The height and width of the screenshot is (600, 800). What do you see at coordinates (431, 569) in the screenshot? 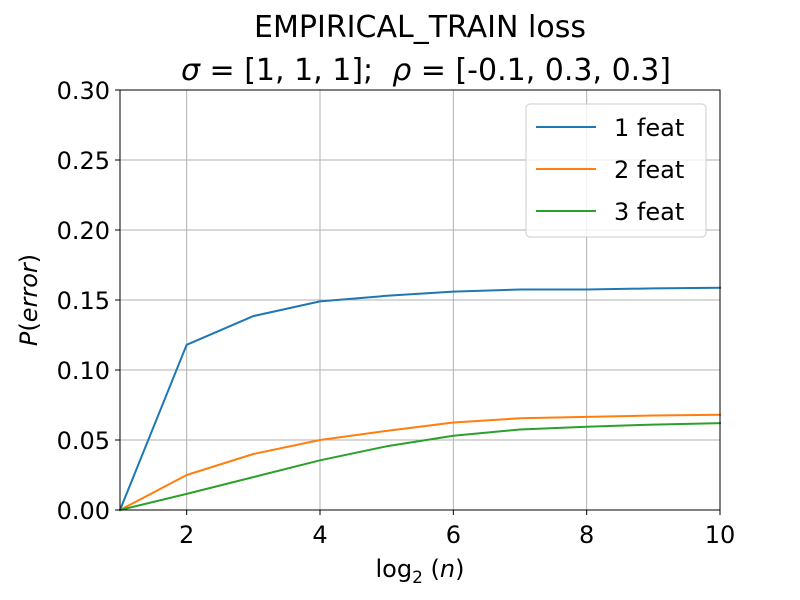
I see `x-label-open: (` at bounding box center [431, 569].